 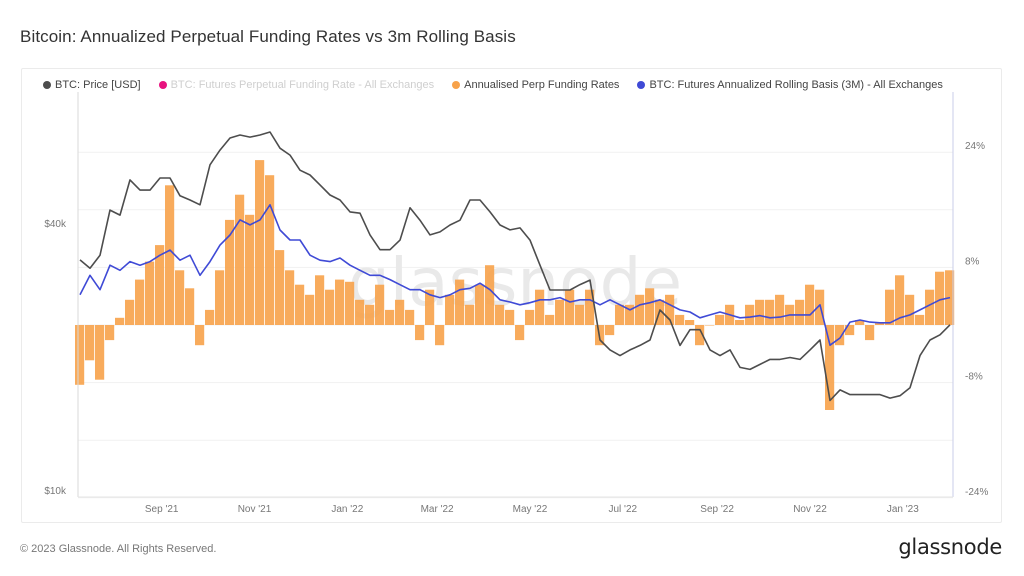 What do you see at coordinates (55, 491) in the screenshot?
I see `left-tick-label: $10k` at bounding box center [55, 491].